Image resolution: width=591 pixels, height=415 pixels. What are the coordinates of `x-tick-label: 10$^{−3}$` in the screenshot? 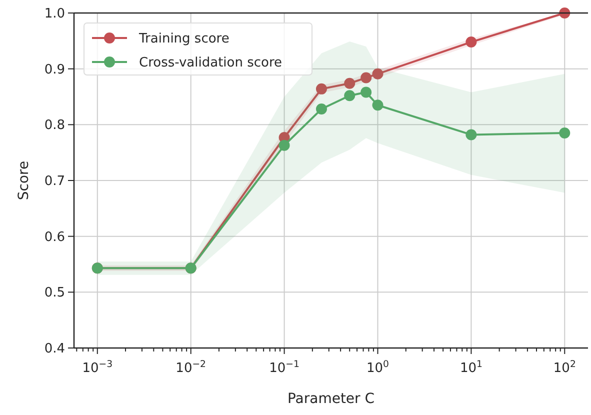 It's located at (97, 367).